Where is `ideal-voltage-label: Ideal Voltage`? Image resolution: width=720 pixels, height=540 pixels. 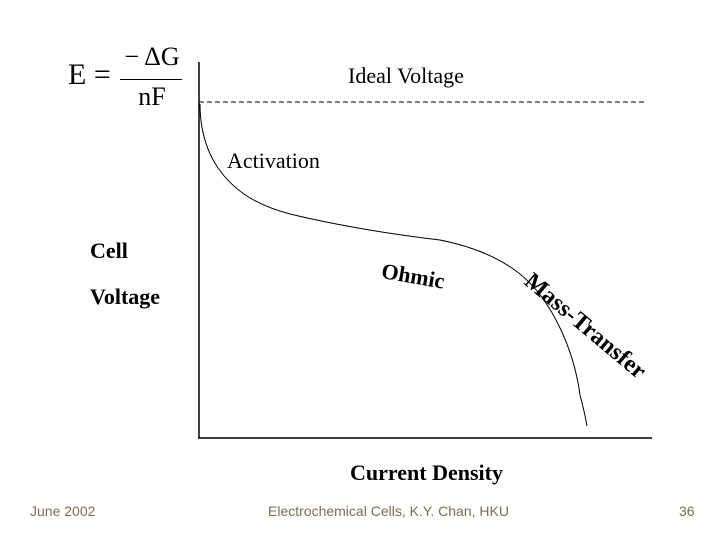 ideal-voltage-label: Ideal Voltage is located at coordinates (406, 75).